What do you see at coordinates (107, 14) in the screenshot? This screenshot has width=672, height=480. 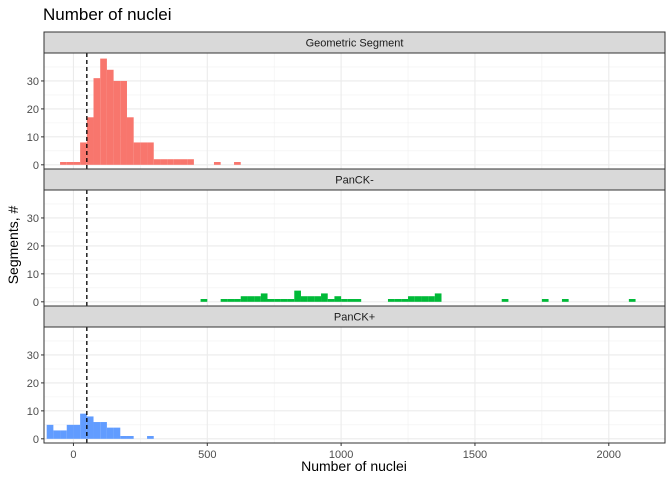 I see `chart-title: Number of nuclei` at bounding box center [107, 14].